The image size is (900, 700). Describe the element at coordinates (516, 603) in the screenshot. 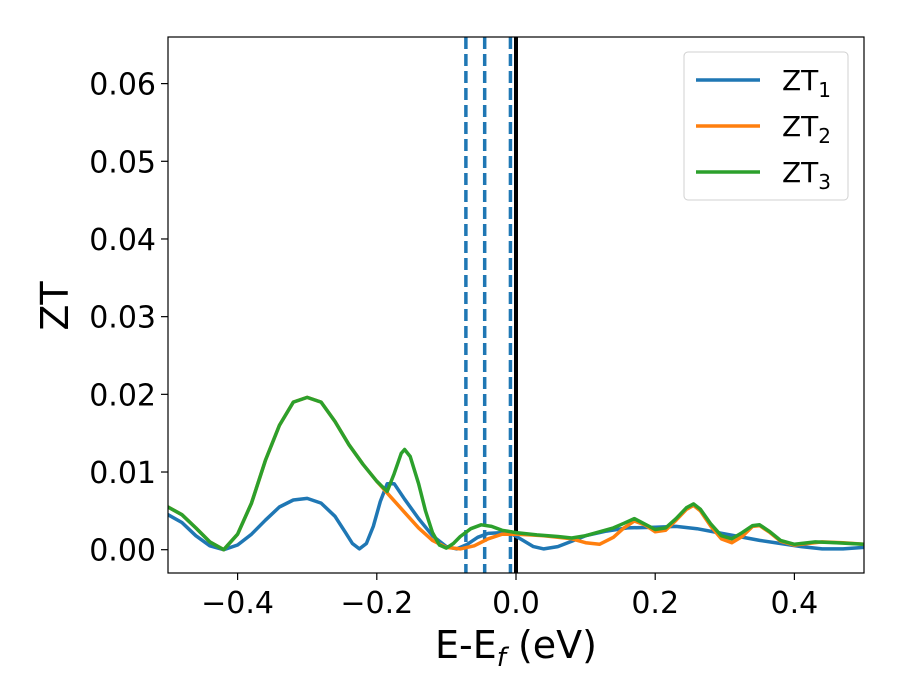

I see `x-tick-label: 0.0` at that location.